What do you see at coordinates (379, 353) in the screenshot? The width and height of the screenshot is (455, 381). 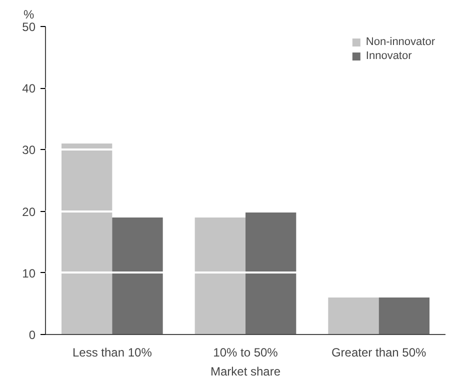 I see `x-tick-label: Greater than 50%` at bounding box center [379, 353].